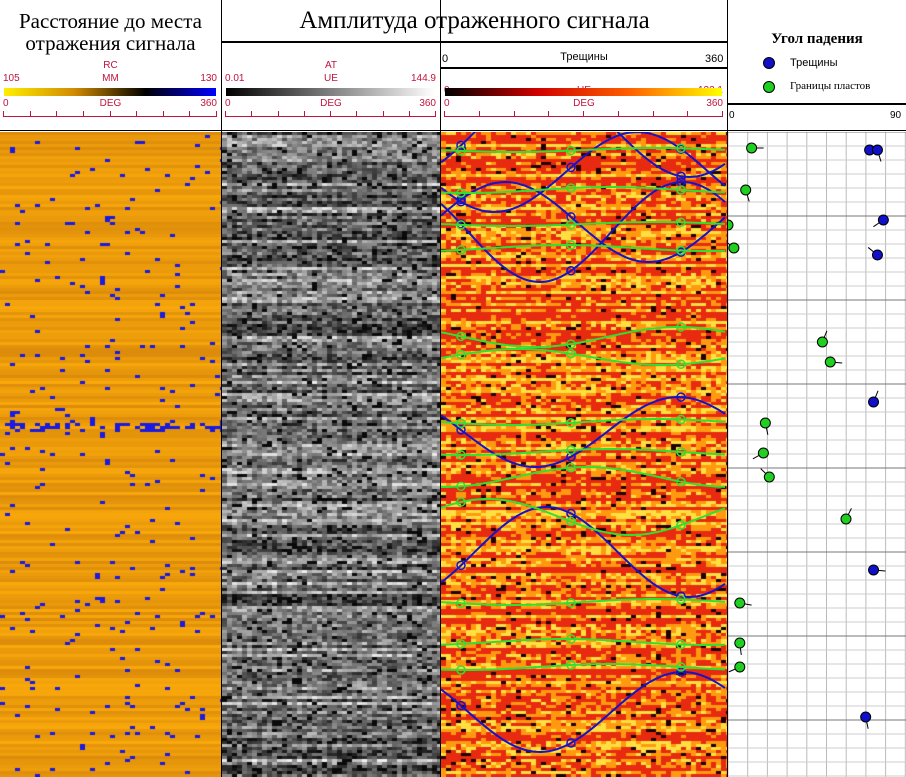 The image size is (906, 777). I want to click on top-max: 360, so click(714, 59).